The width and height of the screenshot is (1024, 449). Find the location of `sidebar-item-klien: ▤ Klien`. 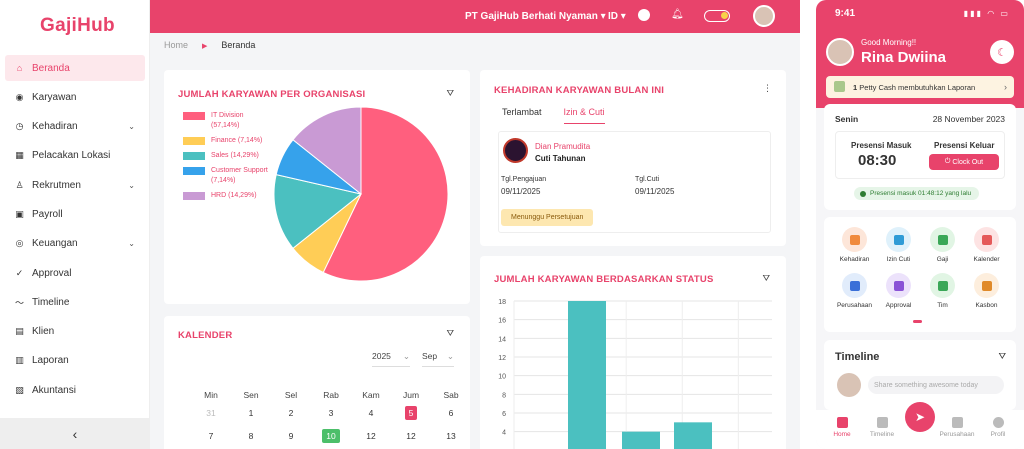

sidebar-item-klien: ▤ Klien is located at coordinates (75, 332).